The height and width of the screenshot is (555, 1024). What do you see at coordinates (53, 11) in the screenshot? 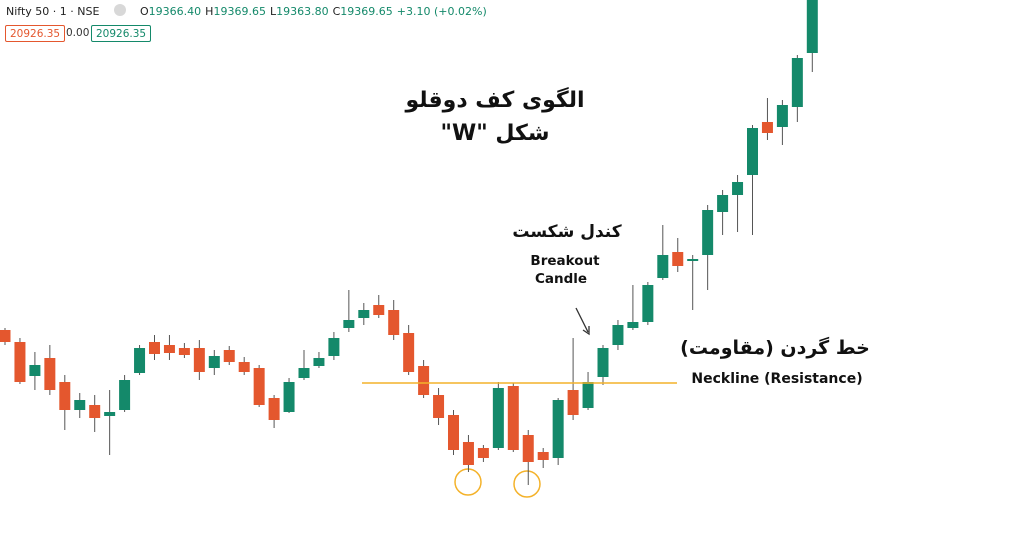
I see `symbol: Nifty 50 · 1 · NSE` at bounding box center [53, 11].